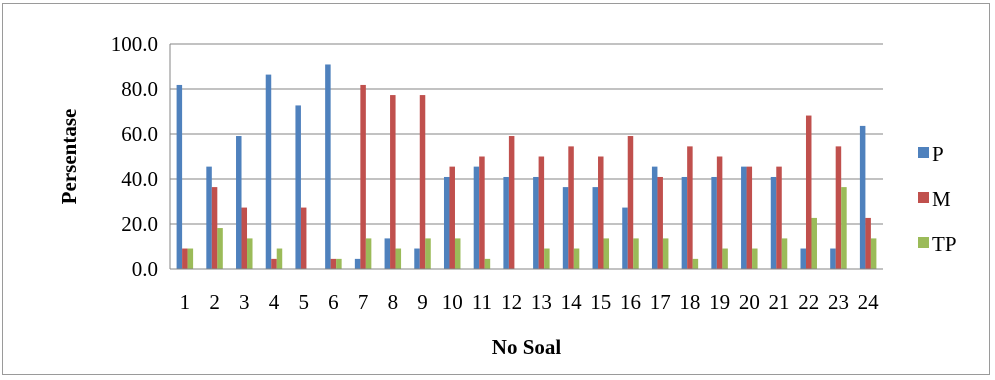  What do you see at coordinates (139, 179) in the screenshot?
I see `y-tick-label: 40.0` at bounding box center [139, 179].